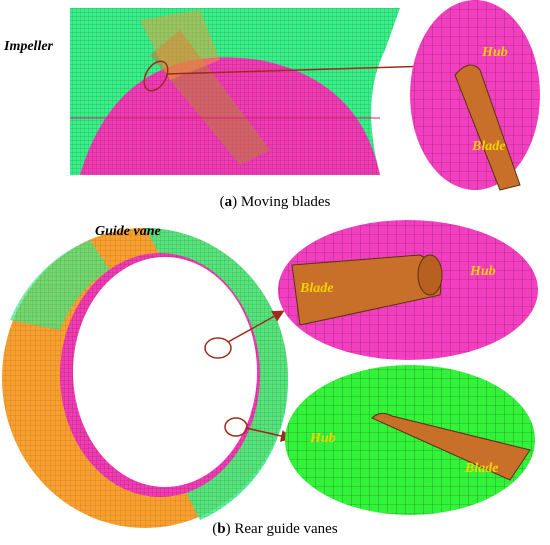 This screenshot has height=545, width=550. Describe the element at coordinates (28, 46) in the screenshot. I see `panel-label: Impeller` at that location.